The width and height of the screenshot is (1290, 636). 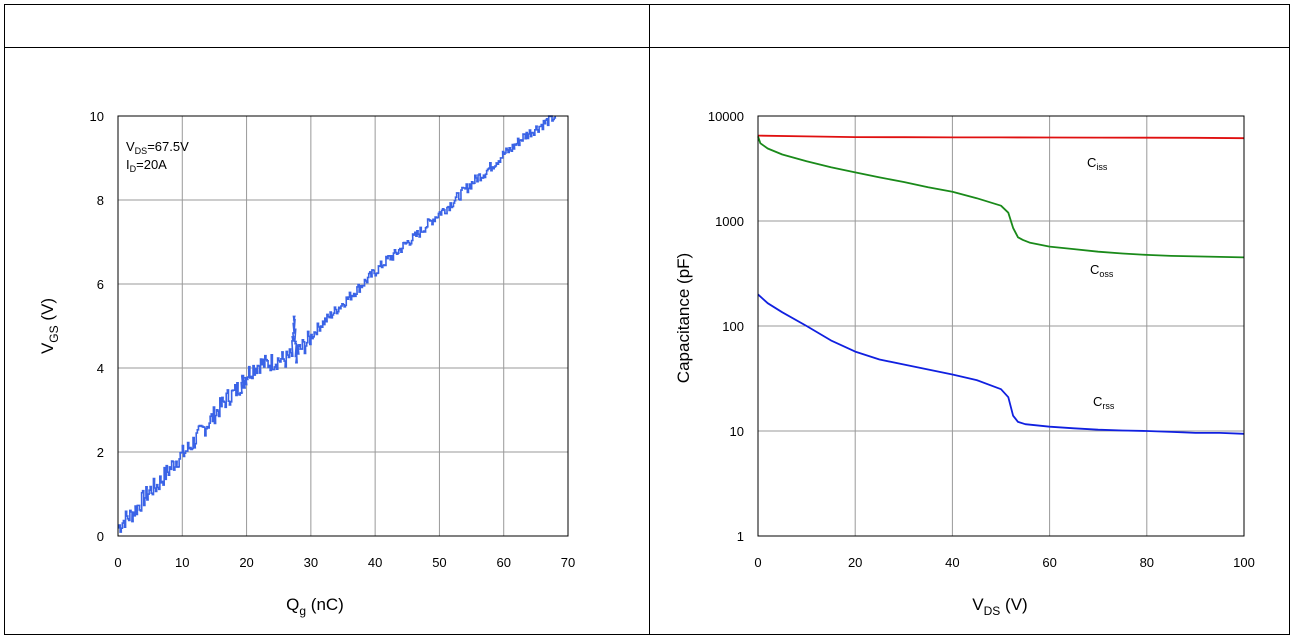 I want to click on gate-charge-annotation-id: ID=20A, so click(x=146, y=165).